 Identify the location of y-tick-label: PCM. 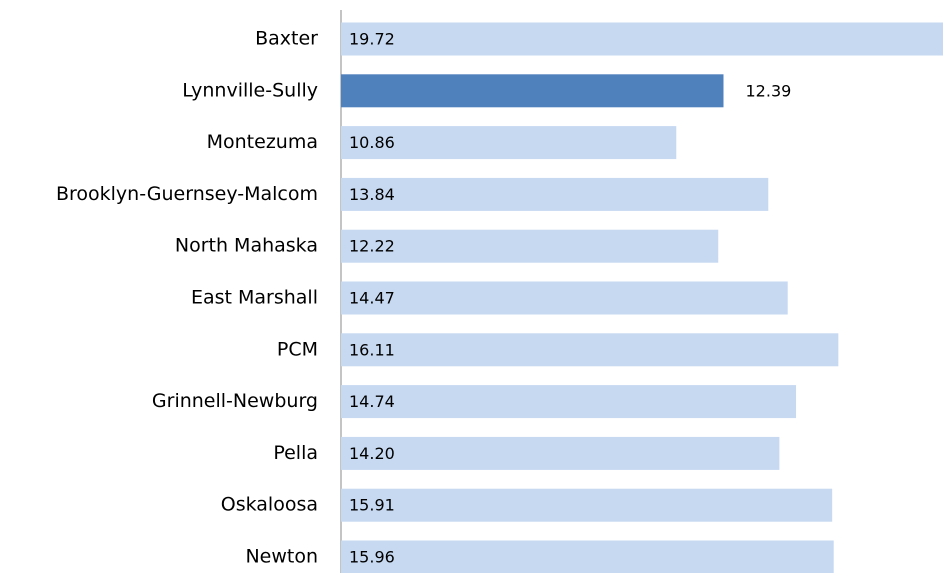
(297, 349).